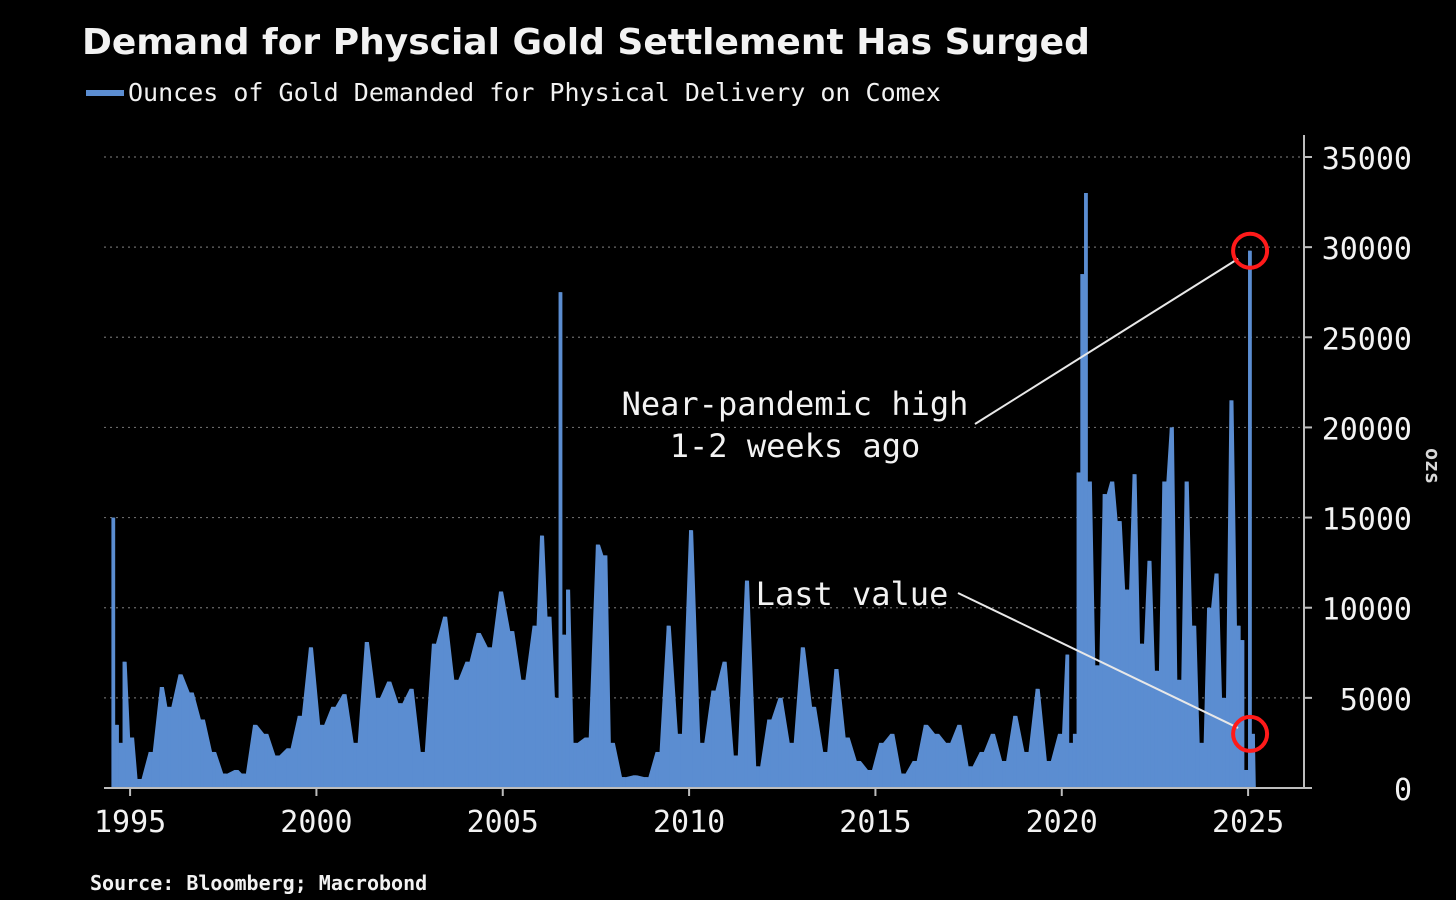 Image resolution: width=1456 pixels, height=900 pixels. What do you see at coordinates (1433, 466) in the screenshot?
I see `y-axis-label: ozs` at bounding box center [1433, 466].